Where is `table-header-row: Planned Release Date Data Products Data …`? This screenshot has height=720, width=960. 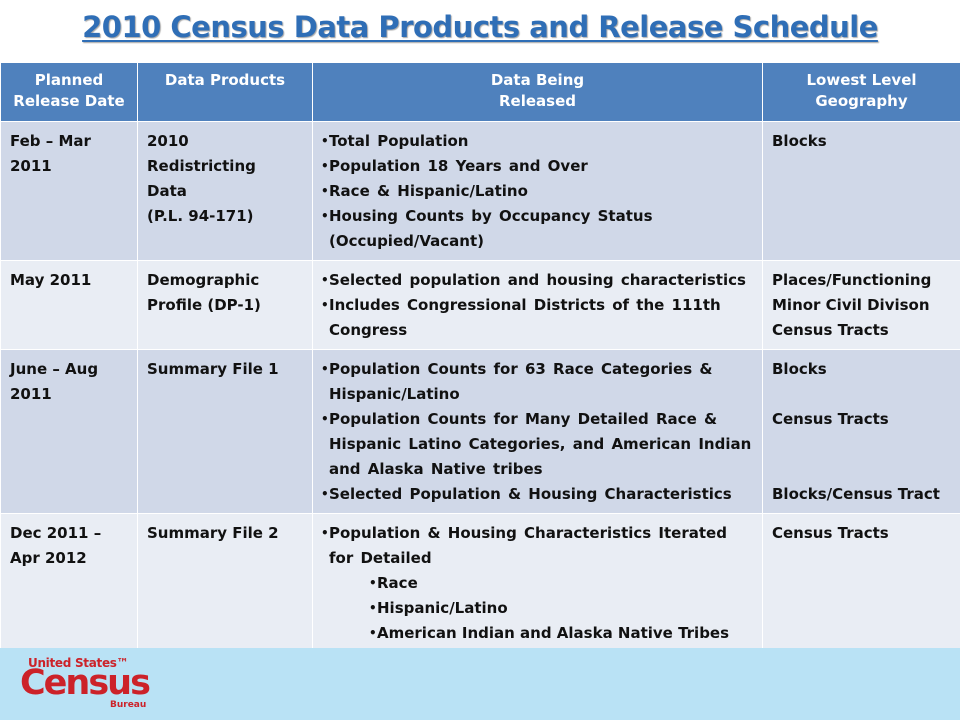
table-header-row: Planned Release Date Data Products Data … is located at coordinates (480, 92).